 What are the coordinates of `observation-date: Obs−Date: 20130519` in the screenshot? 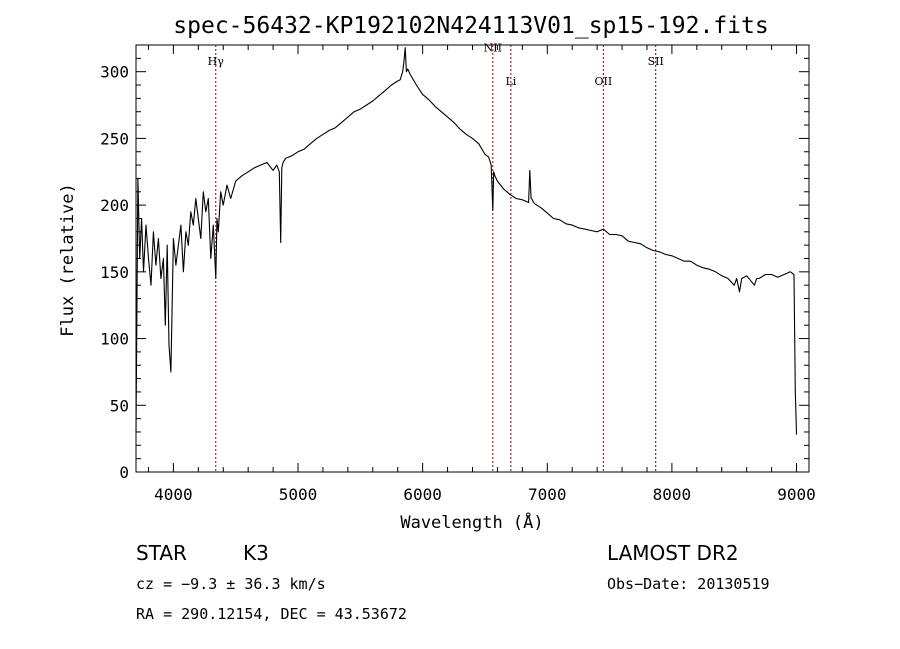 It's located at (688, 584).